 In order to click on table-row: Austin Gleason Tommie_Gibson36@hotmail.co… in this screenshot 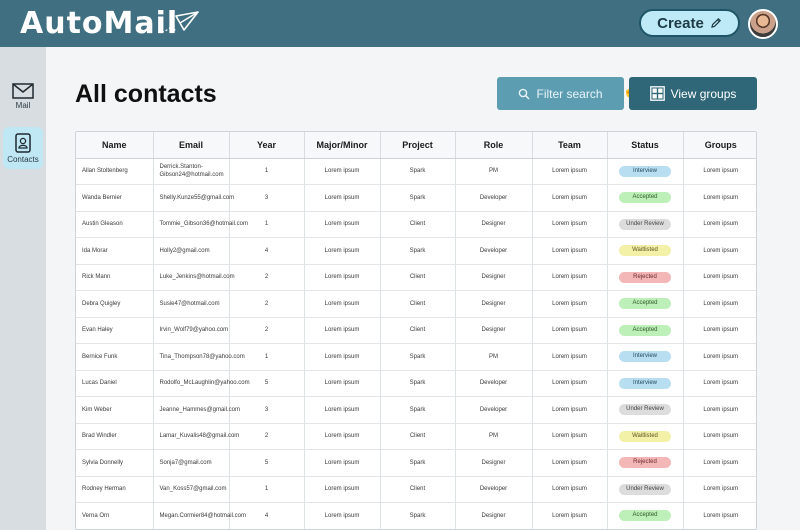, I will do `click(416, 224)`.